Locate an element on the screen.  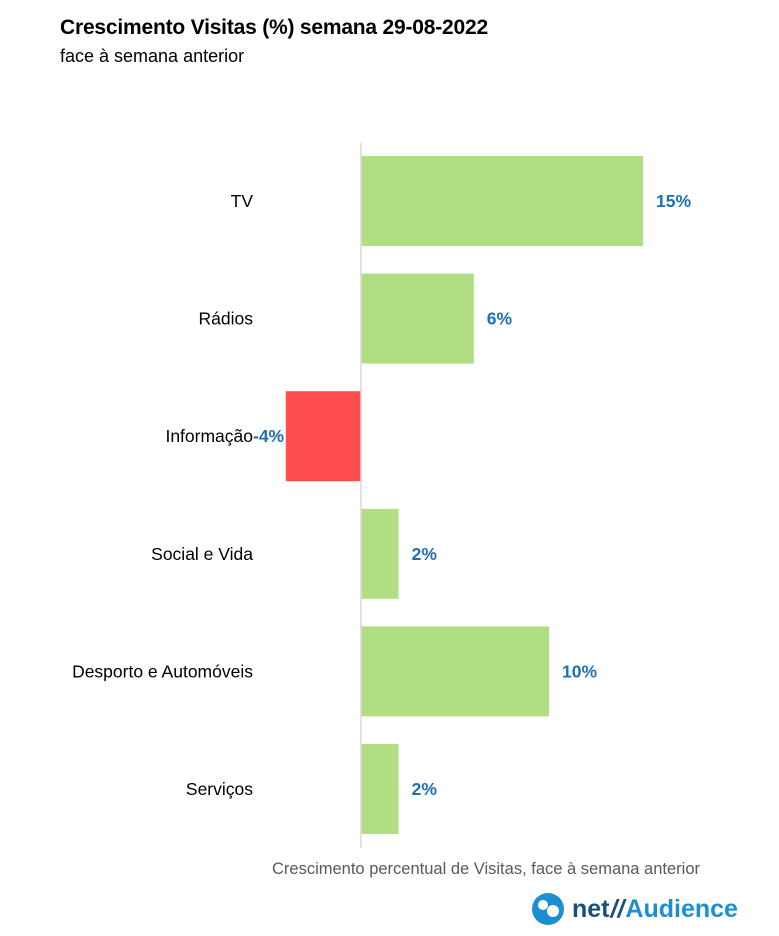
category-label: Social e Vida is located at coordinates (202, 554).